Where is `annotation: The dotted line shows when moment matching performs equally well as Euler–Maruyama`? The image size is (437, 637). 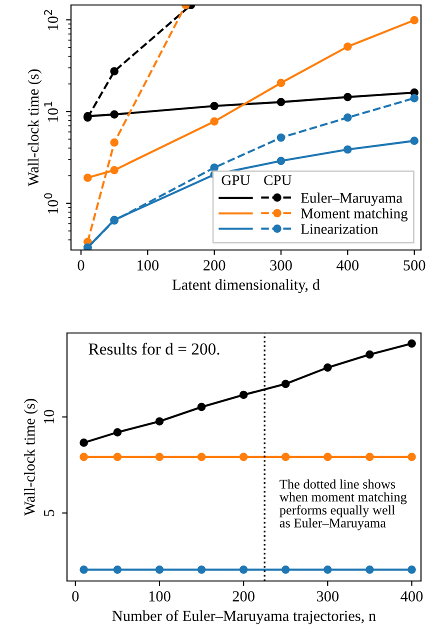 annotation: The dotted line shows when moment matching performs equally well as Euler–Maruyama is located at coordinates (343, 504).